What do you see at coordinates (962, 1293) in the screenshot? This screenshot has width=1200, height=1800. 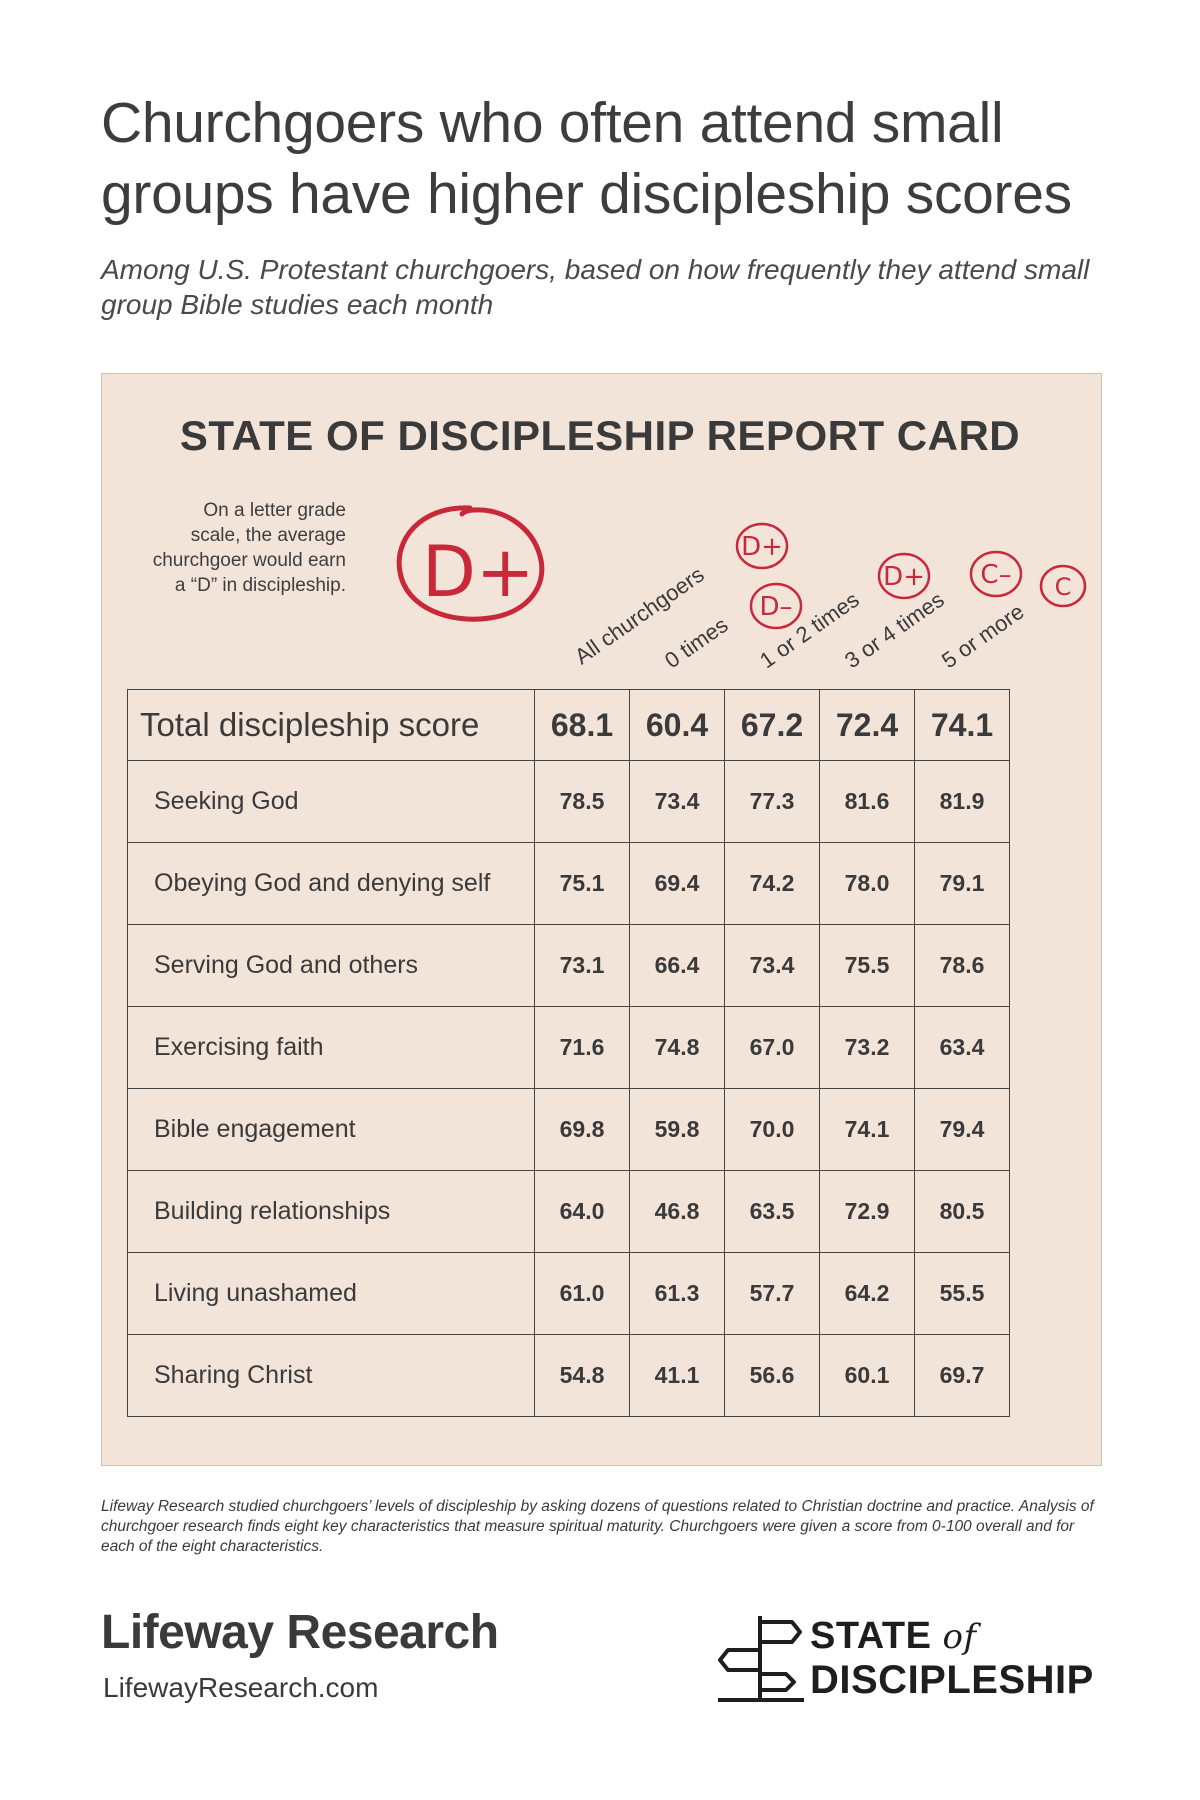 I see `score-cell: 55.5` at bounding box center [962, 1293].